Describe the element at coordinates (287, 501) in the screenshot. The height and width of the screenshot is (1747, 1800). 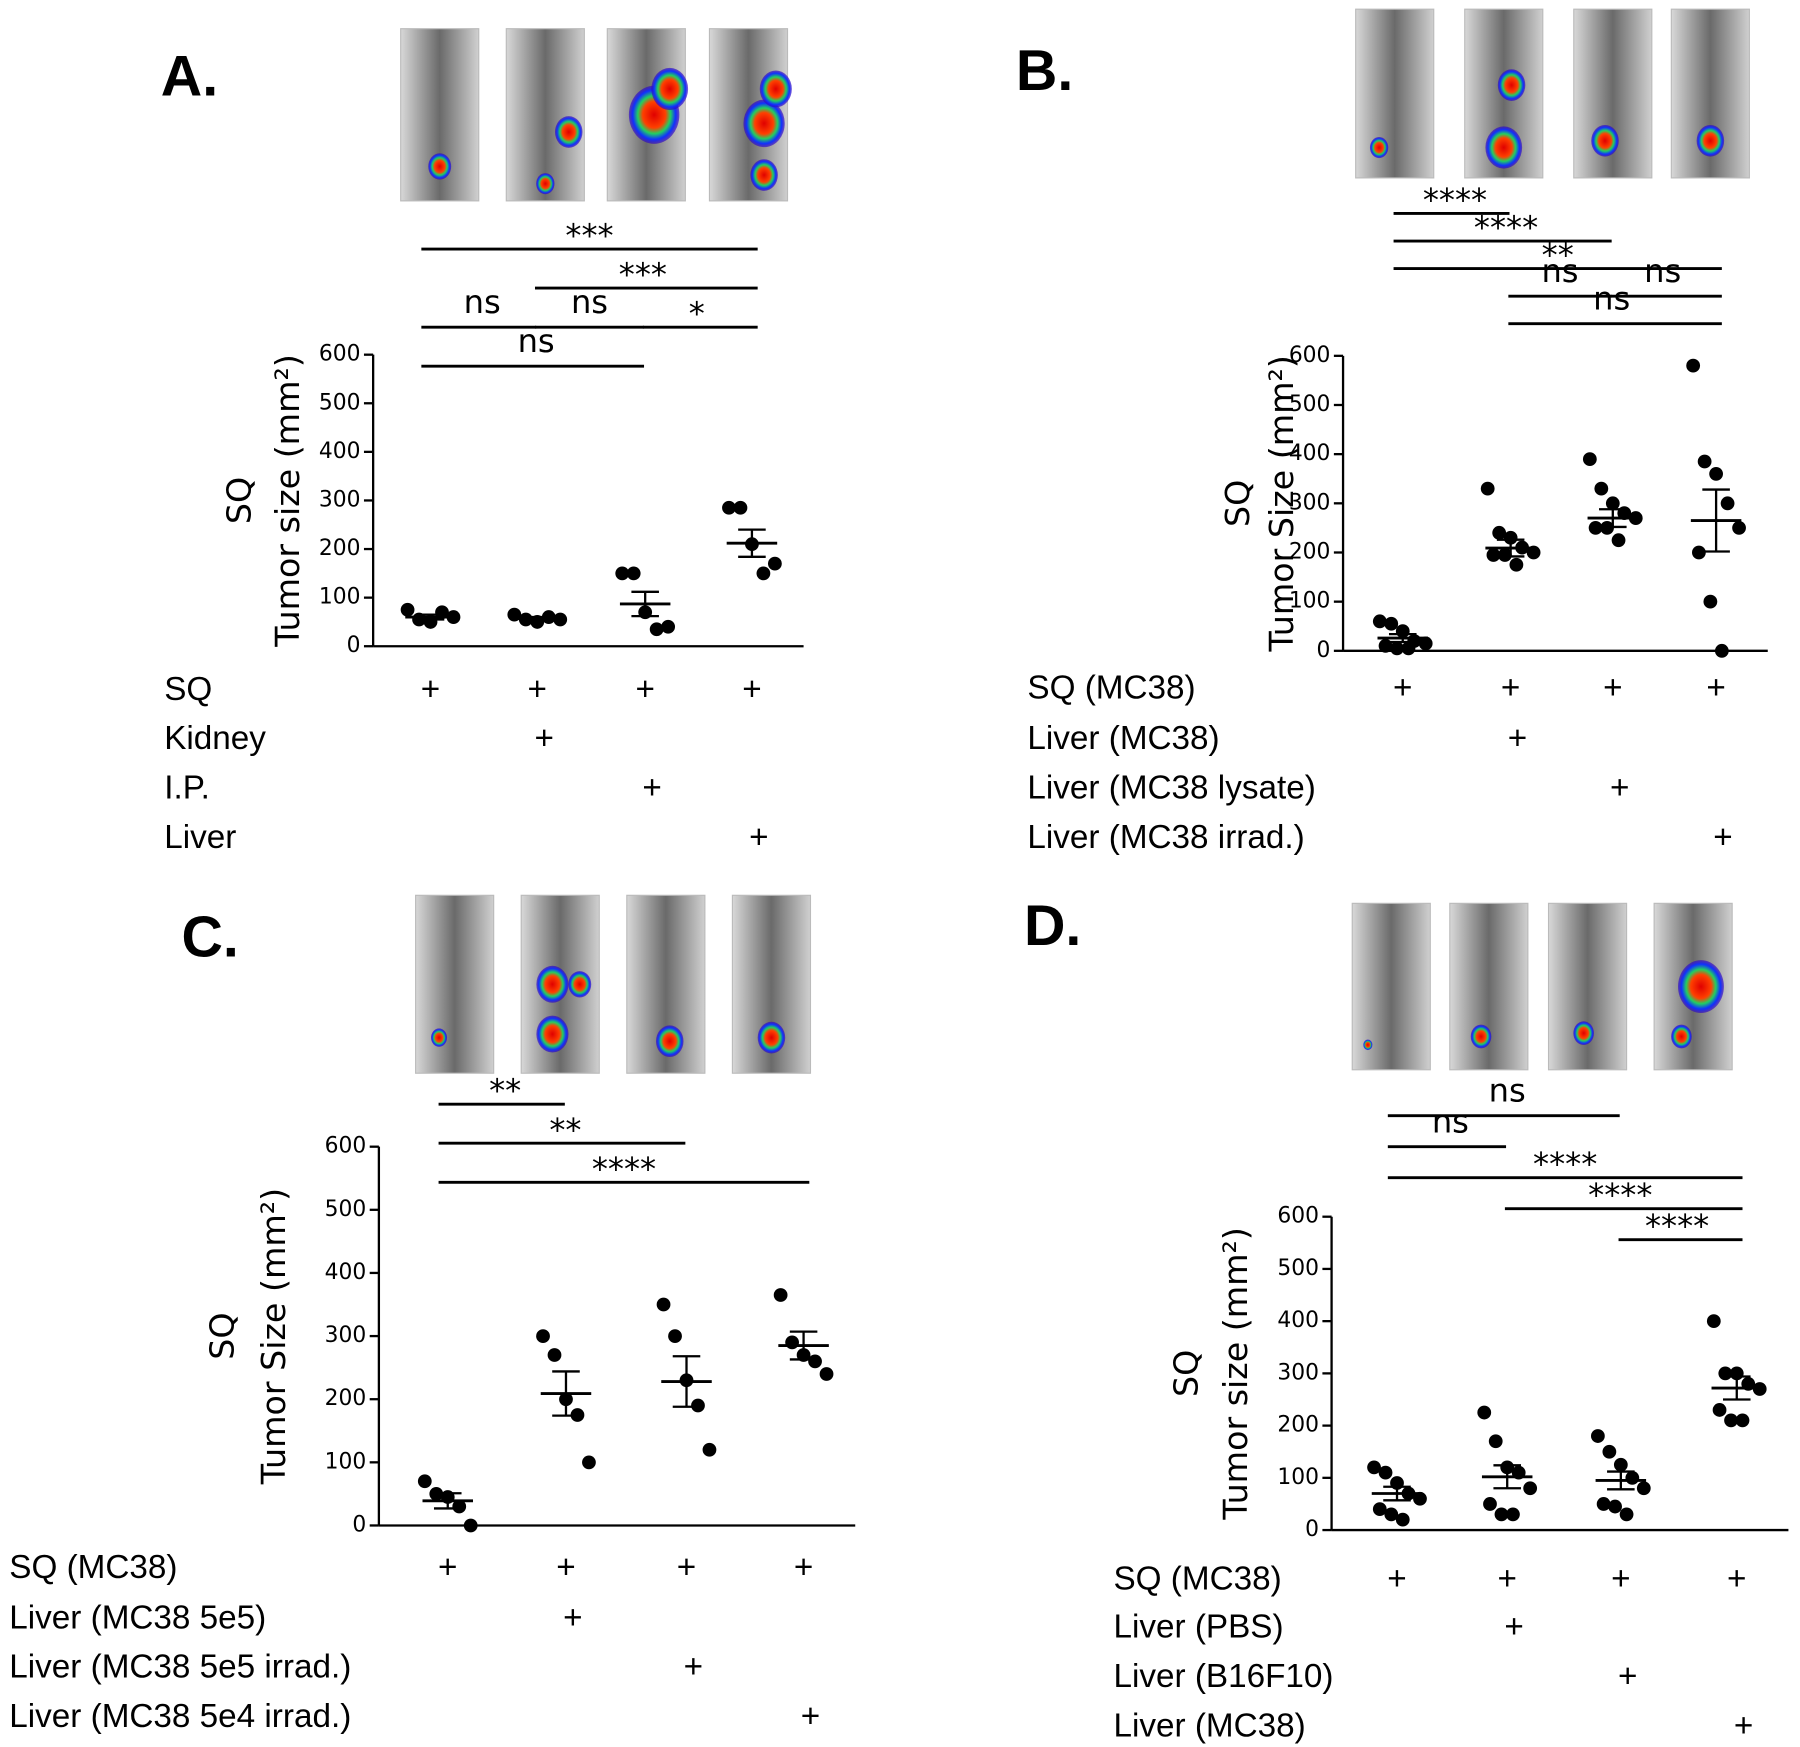
I see `y-axis-title: Tumor size (mm²)` at that location.